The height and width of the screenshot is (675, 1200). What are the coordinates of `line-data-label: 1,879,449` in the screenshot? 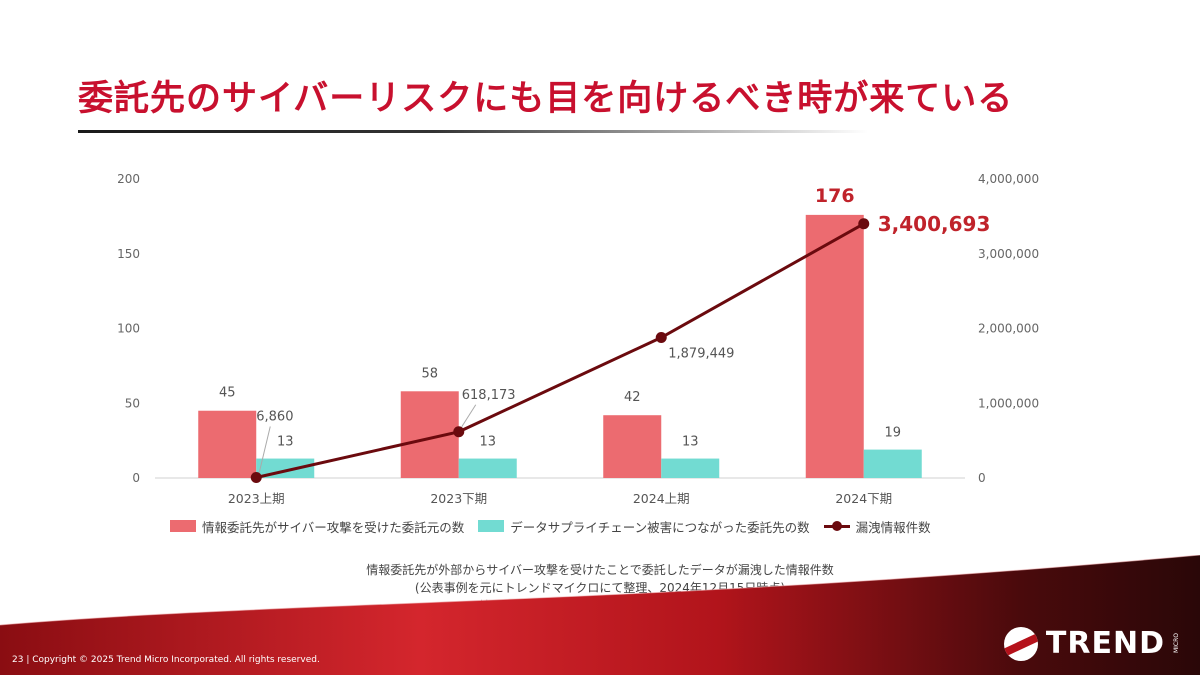 It's located at (701, 354).